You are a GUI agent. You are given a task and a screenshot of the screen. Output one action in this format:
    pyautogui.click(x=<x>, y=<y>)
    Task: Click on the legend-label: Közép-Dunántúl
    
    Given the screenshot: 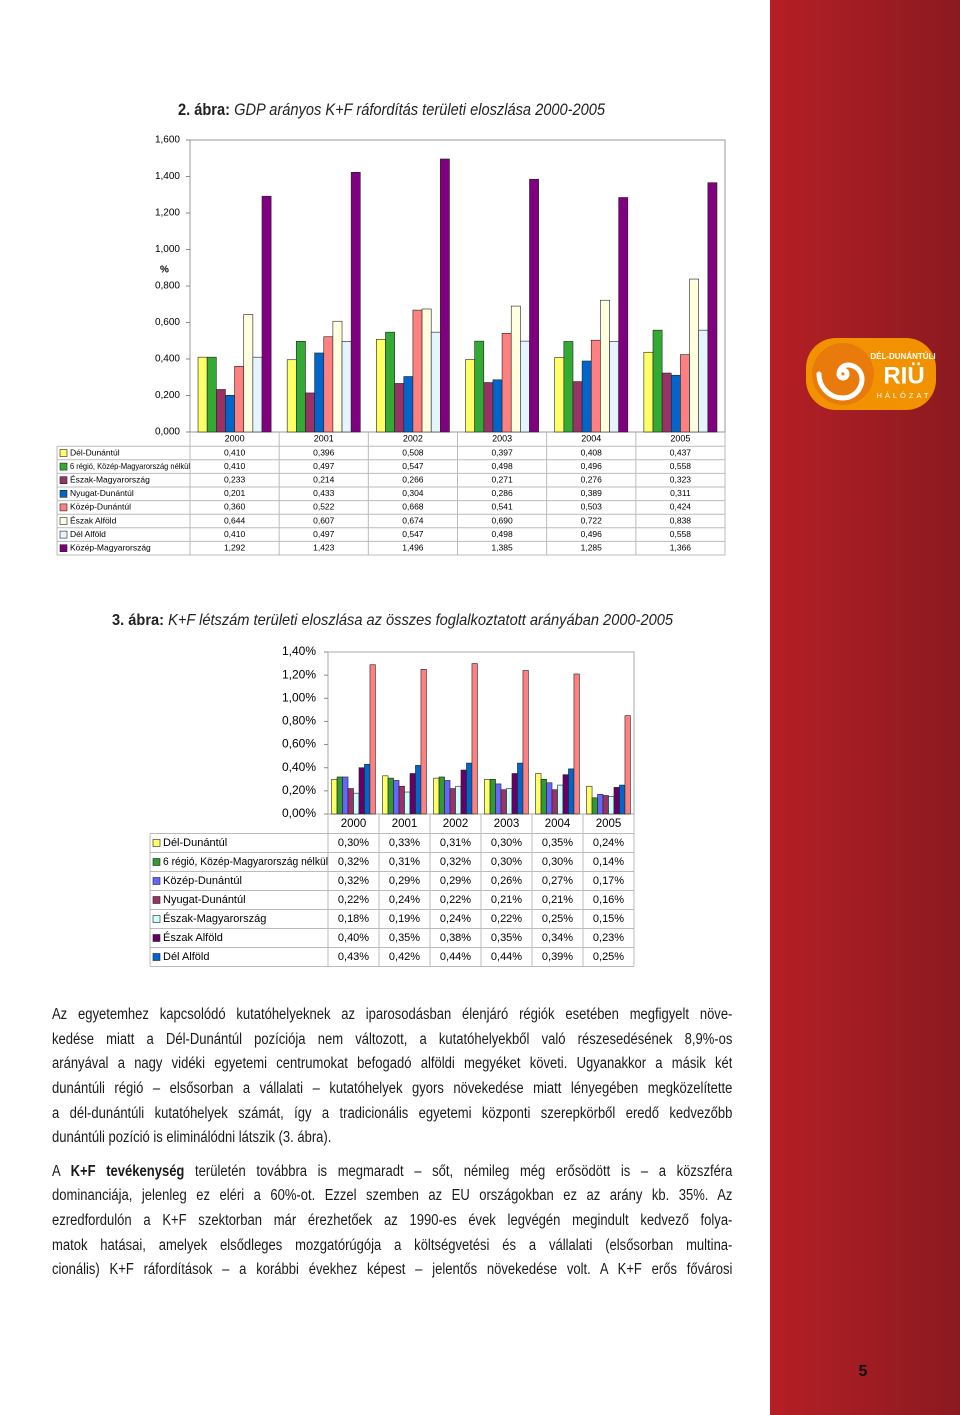 What is the action you would take?
    pyautogui.click(x=202, y=881)
    